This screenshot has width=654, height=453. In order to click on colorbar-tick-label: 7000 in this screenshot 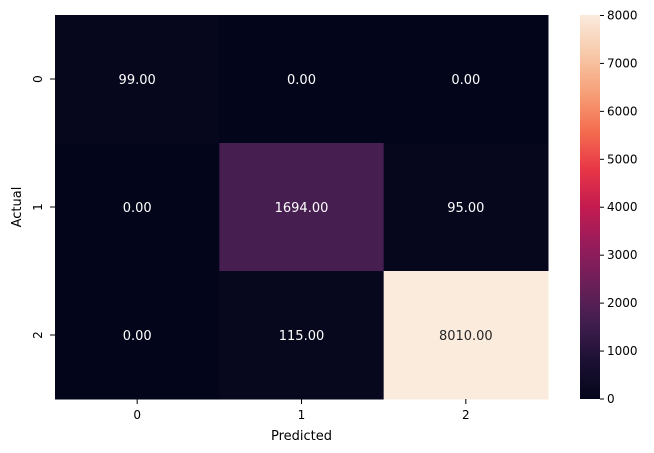, I will do `click(622, 63)`.